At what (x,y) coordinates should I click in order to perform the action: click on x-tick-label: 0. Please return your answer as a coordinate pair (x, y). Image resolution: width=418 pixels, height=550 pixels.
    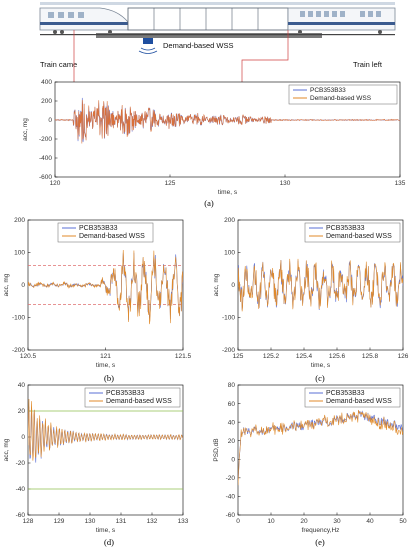
    Looking at the image, I should click on (238, 521).